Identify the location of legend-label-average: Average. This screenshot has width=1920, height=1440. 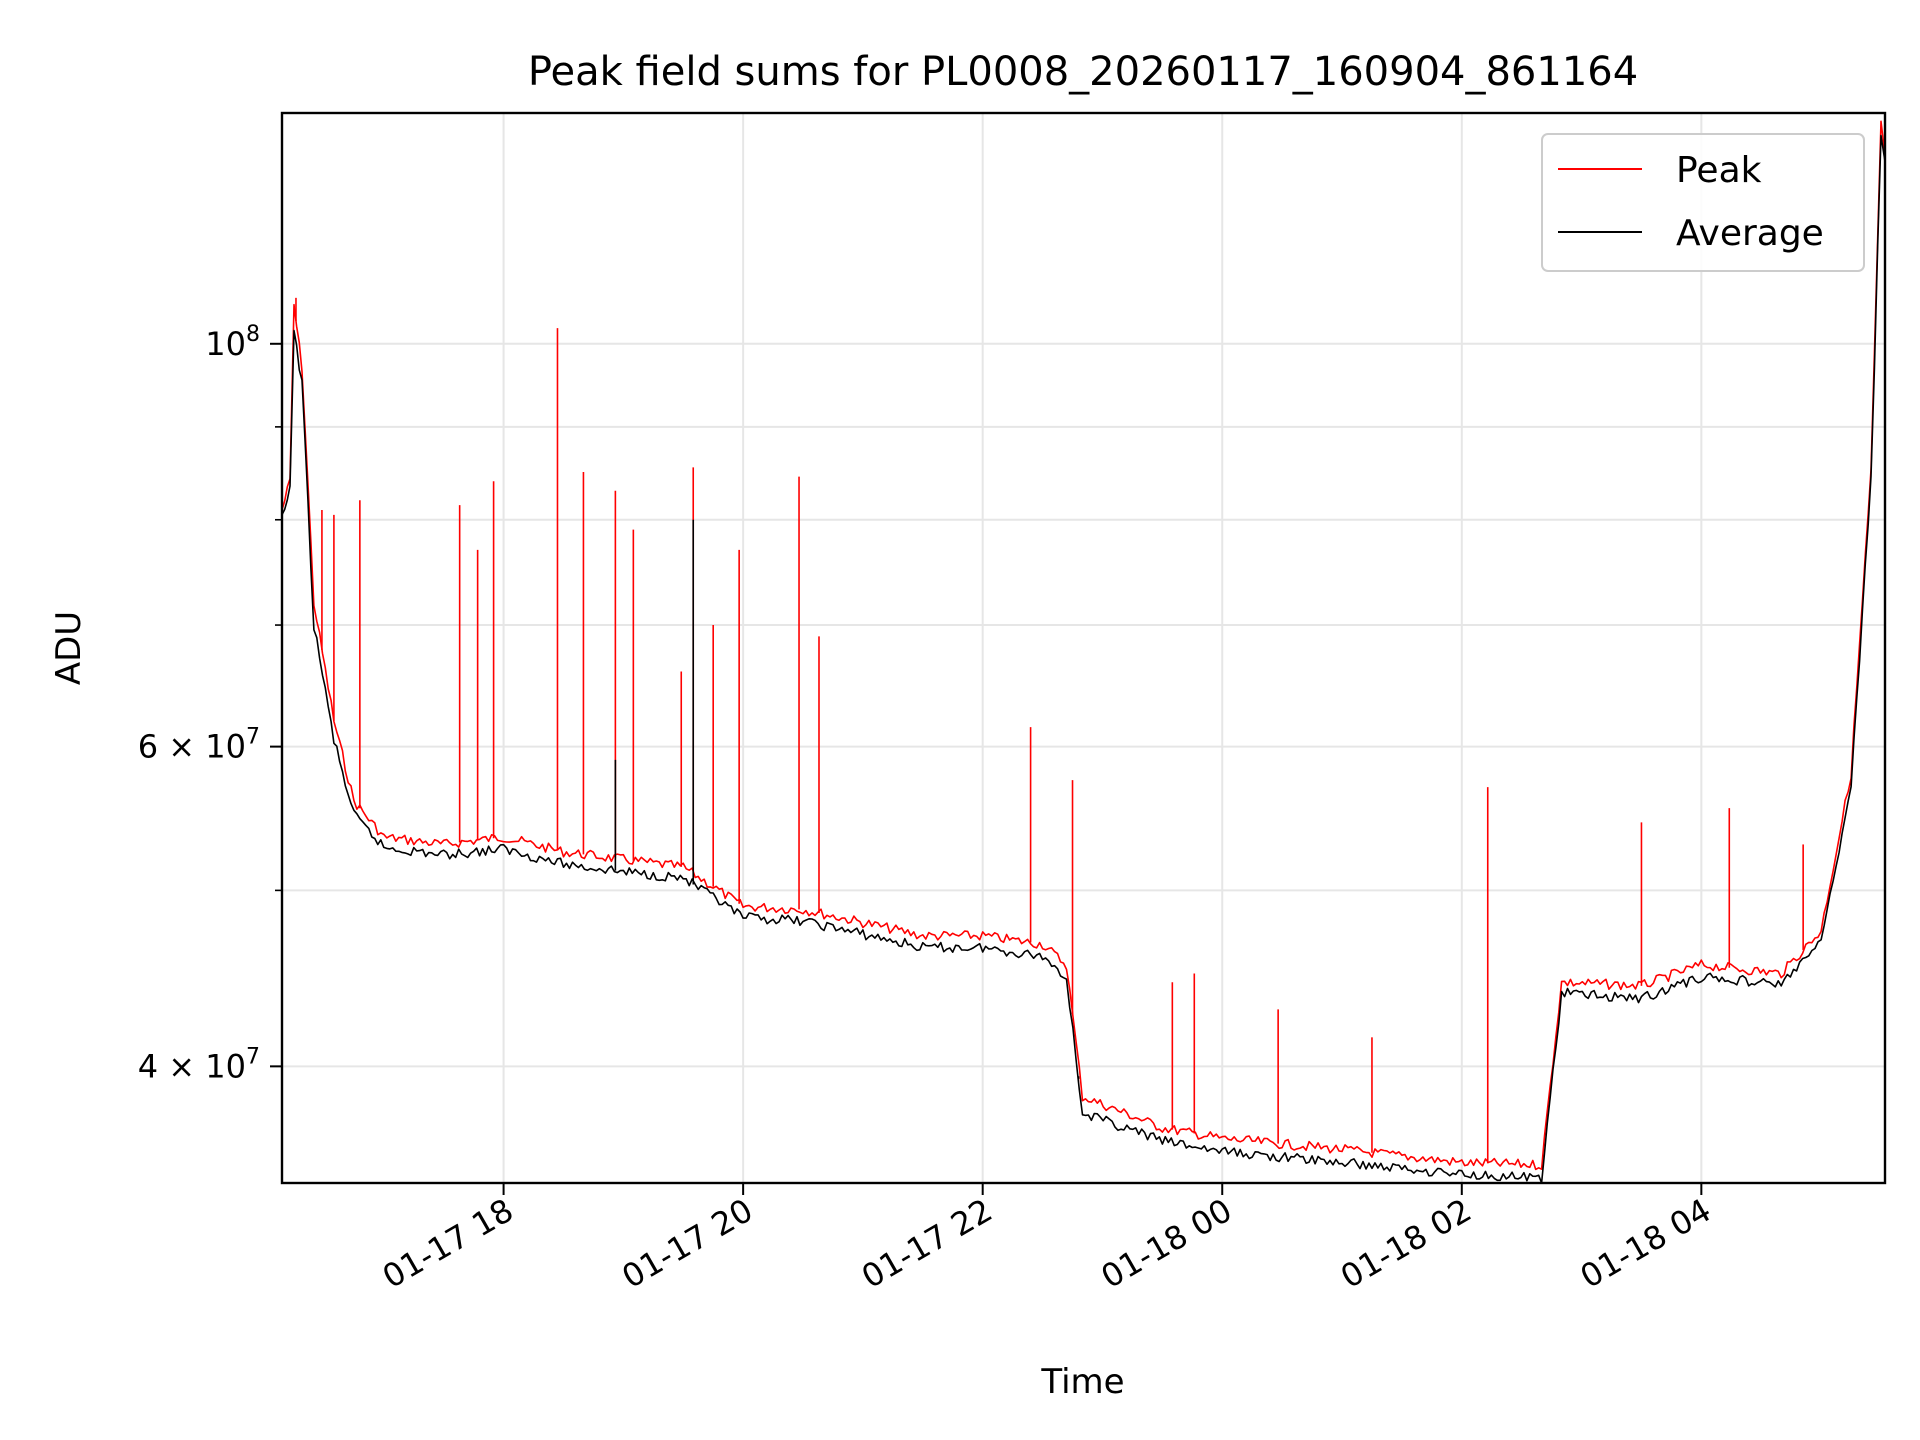
(1750, 233).